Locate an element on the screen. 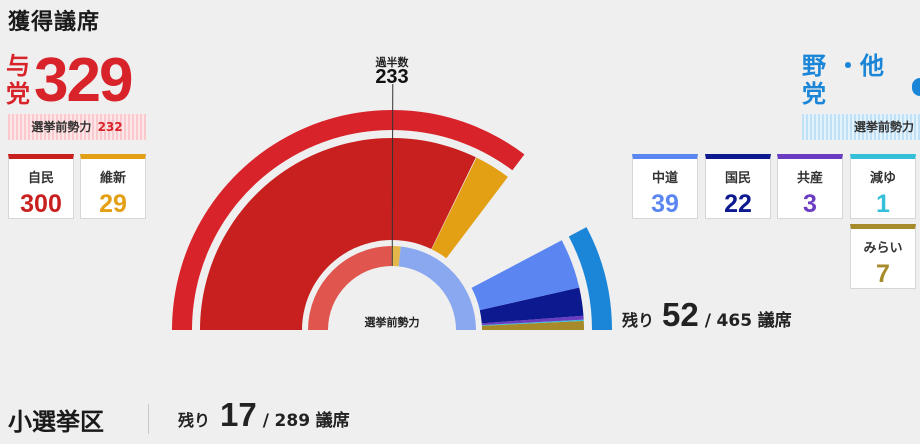 Image resolution: width=920 pixels, height=444 pixels. remaining-unit: 議席 is located at coordinates (774, 321).